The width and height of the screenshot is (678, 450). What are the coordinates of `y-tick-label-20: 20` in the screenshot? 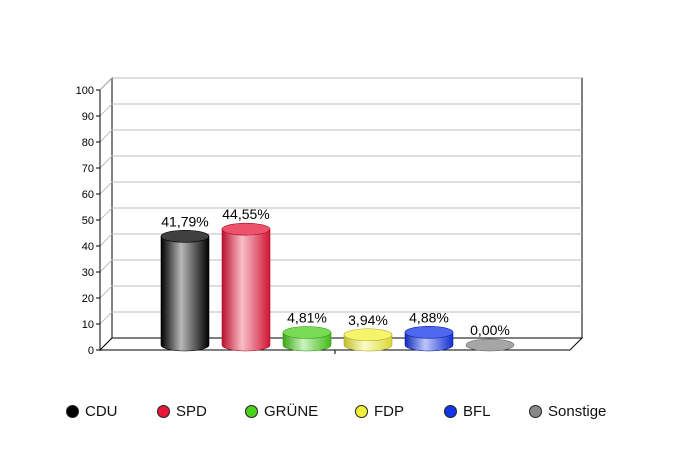 It's located at (88, 299).